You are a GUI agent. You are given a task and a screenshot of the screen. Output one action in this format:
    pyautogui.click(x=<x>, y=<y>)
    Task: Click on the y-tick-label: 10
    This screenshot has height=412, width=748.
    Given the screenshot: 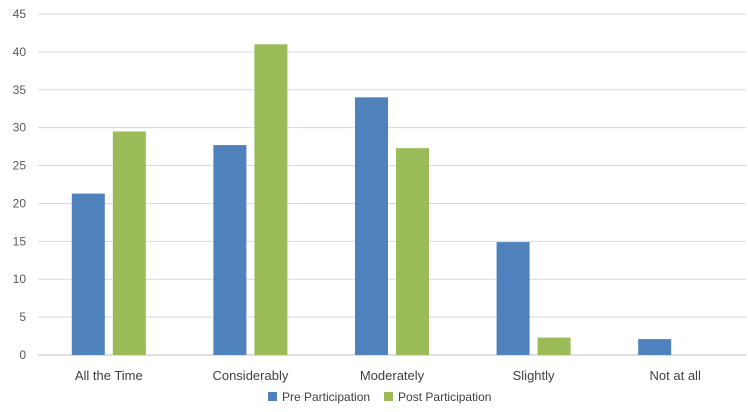 What is the action you would take?
    pyautogui.click(x=20, y=279)
    